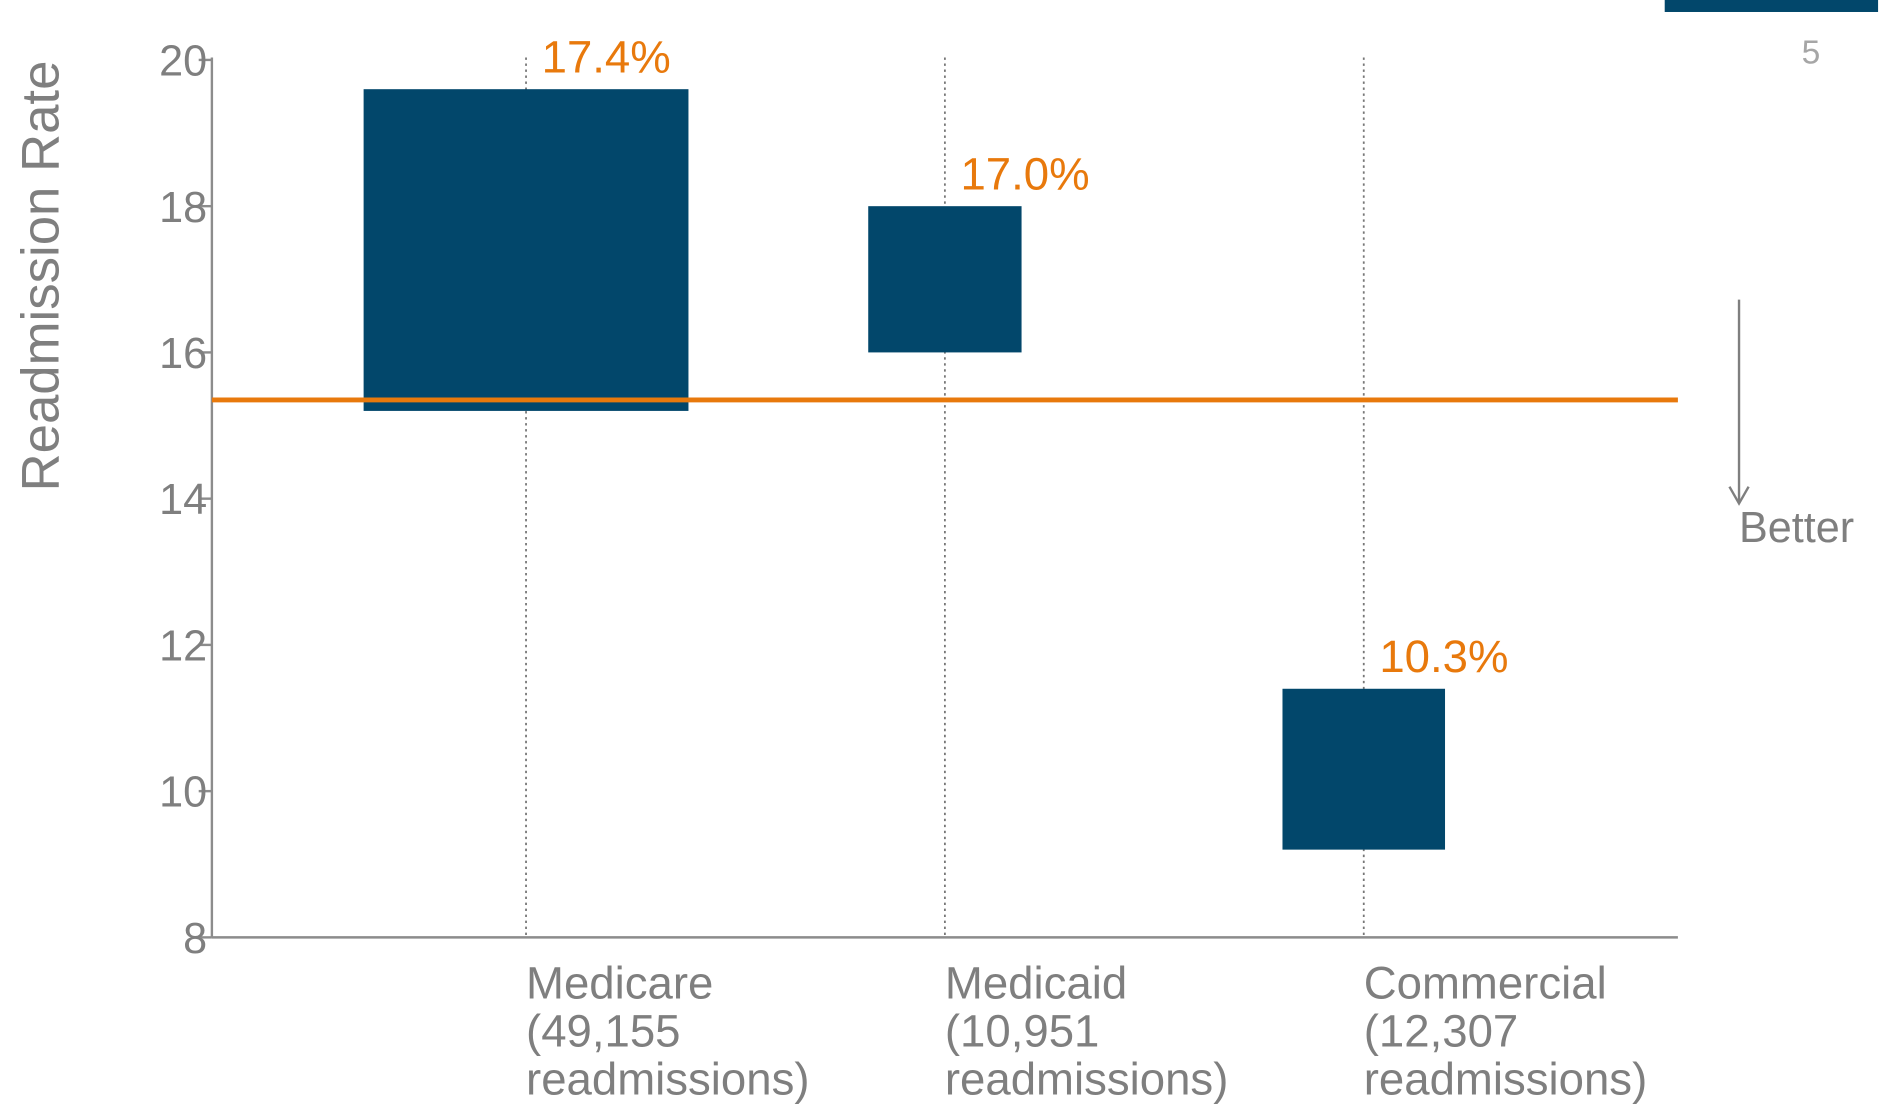 The width and height of the screenshot is (1879, 1104). What do you see at coordinates (183, 646) in the screenshot?
I see `y-tick-label: 12` at bounding box center [183, 646].